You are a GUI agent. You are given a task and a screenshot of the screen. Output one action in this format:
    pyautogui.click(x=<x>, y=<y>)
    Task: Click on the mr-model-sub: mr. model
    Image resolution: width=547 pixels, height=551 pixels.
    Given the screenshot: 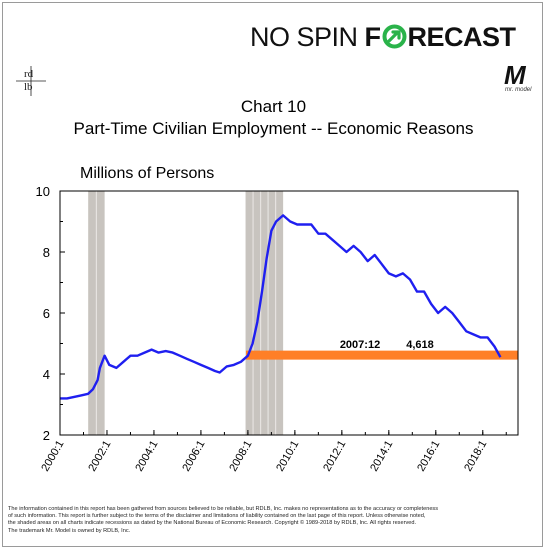 What is the action you would take?
    pyautogui.click(x=518, y=90)
    